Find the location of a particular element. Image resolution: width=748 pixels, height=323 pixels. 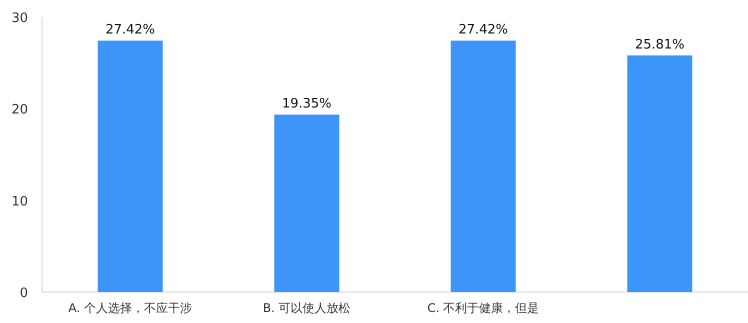

x-tick-label: C. 不利于健康，但是 is located at coordinates (483, 308).